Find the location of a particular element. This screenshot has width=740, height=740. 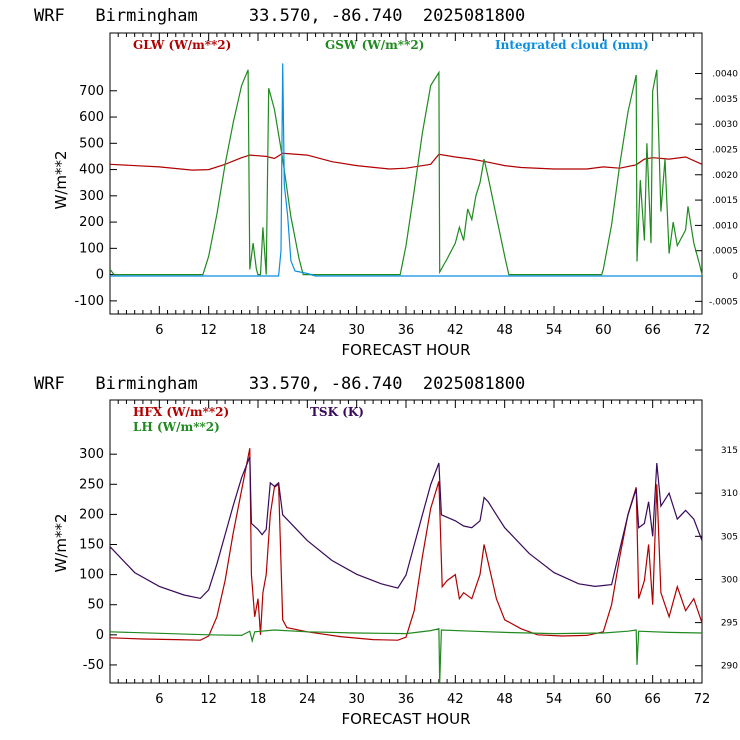

y2-tick-label: 295 is located at coordinates (729, 624).